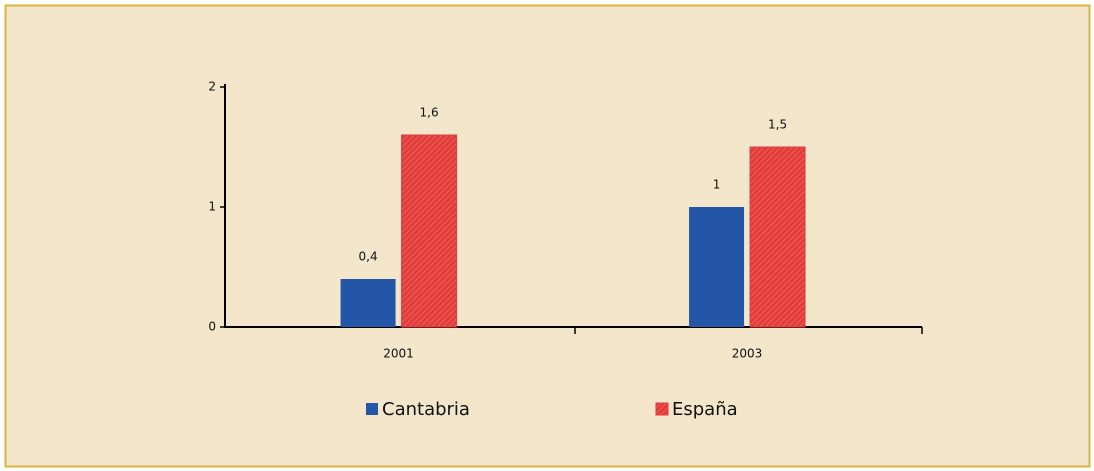 The width and height of the screenshot is (1094, 471). I want to click on value-label: 0,4, so click(368, 257).